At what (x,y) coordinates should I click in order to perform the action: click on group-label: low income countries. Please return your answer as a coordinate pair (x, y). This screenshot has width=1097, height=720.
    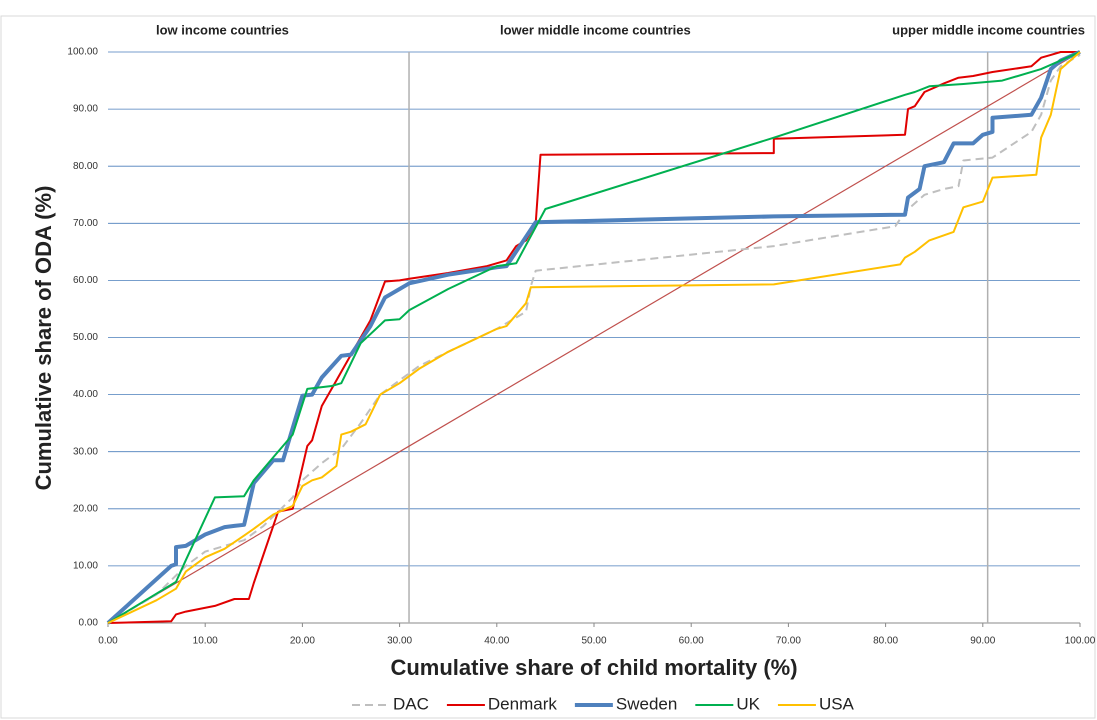
    Looking at the image, I should click on (222, 29).